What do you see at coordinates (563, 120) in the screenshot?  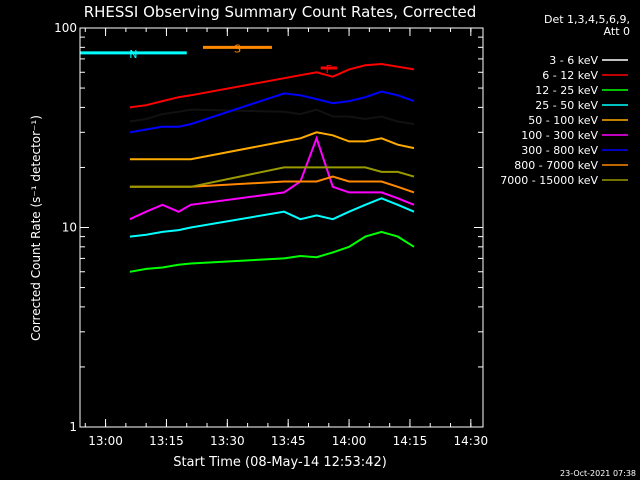 I see `legend-label: 50 - 100 keV` at bounding box center [563, 120].